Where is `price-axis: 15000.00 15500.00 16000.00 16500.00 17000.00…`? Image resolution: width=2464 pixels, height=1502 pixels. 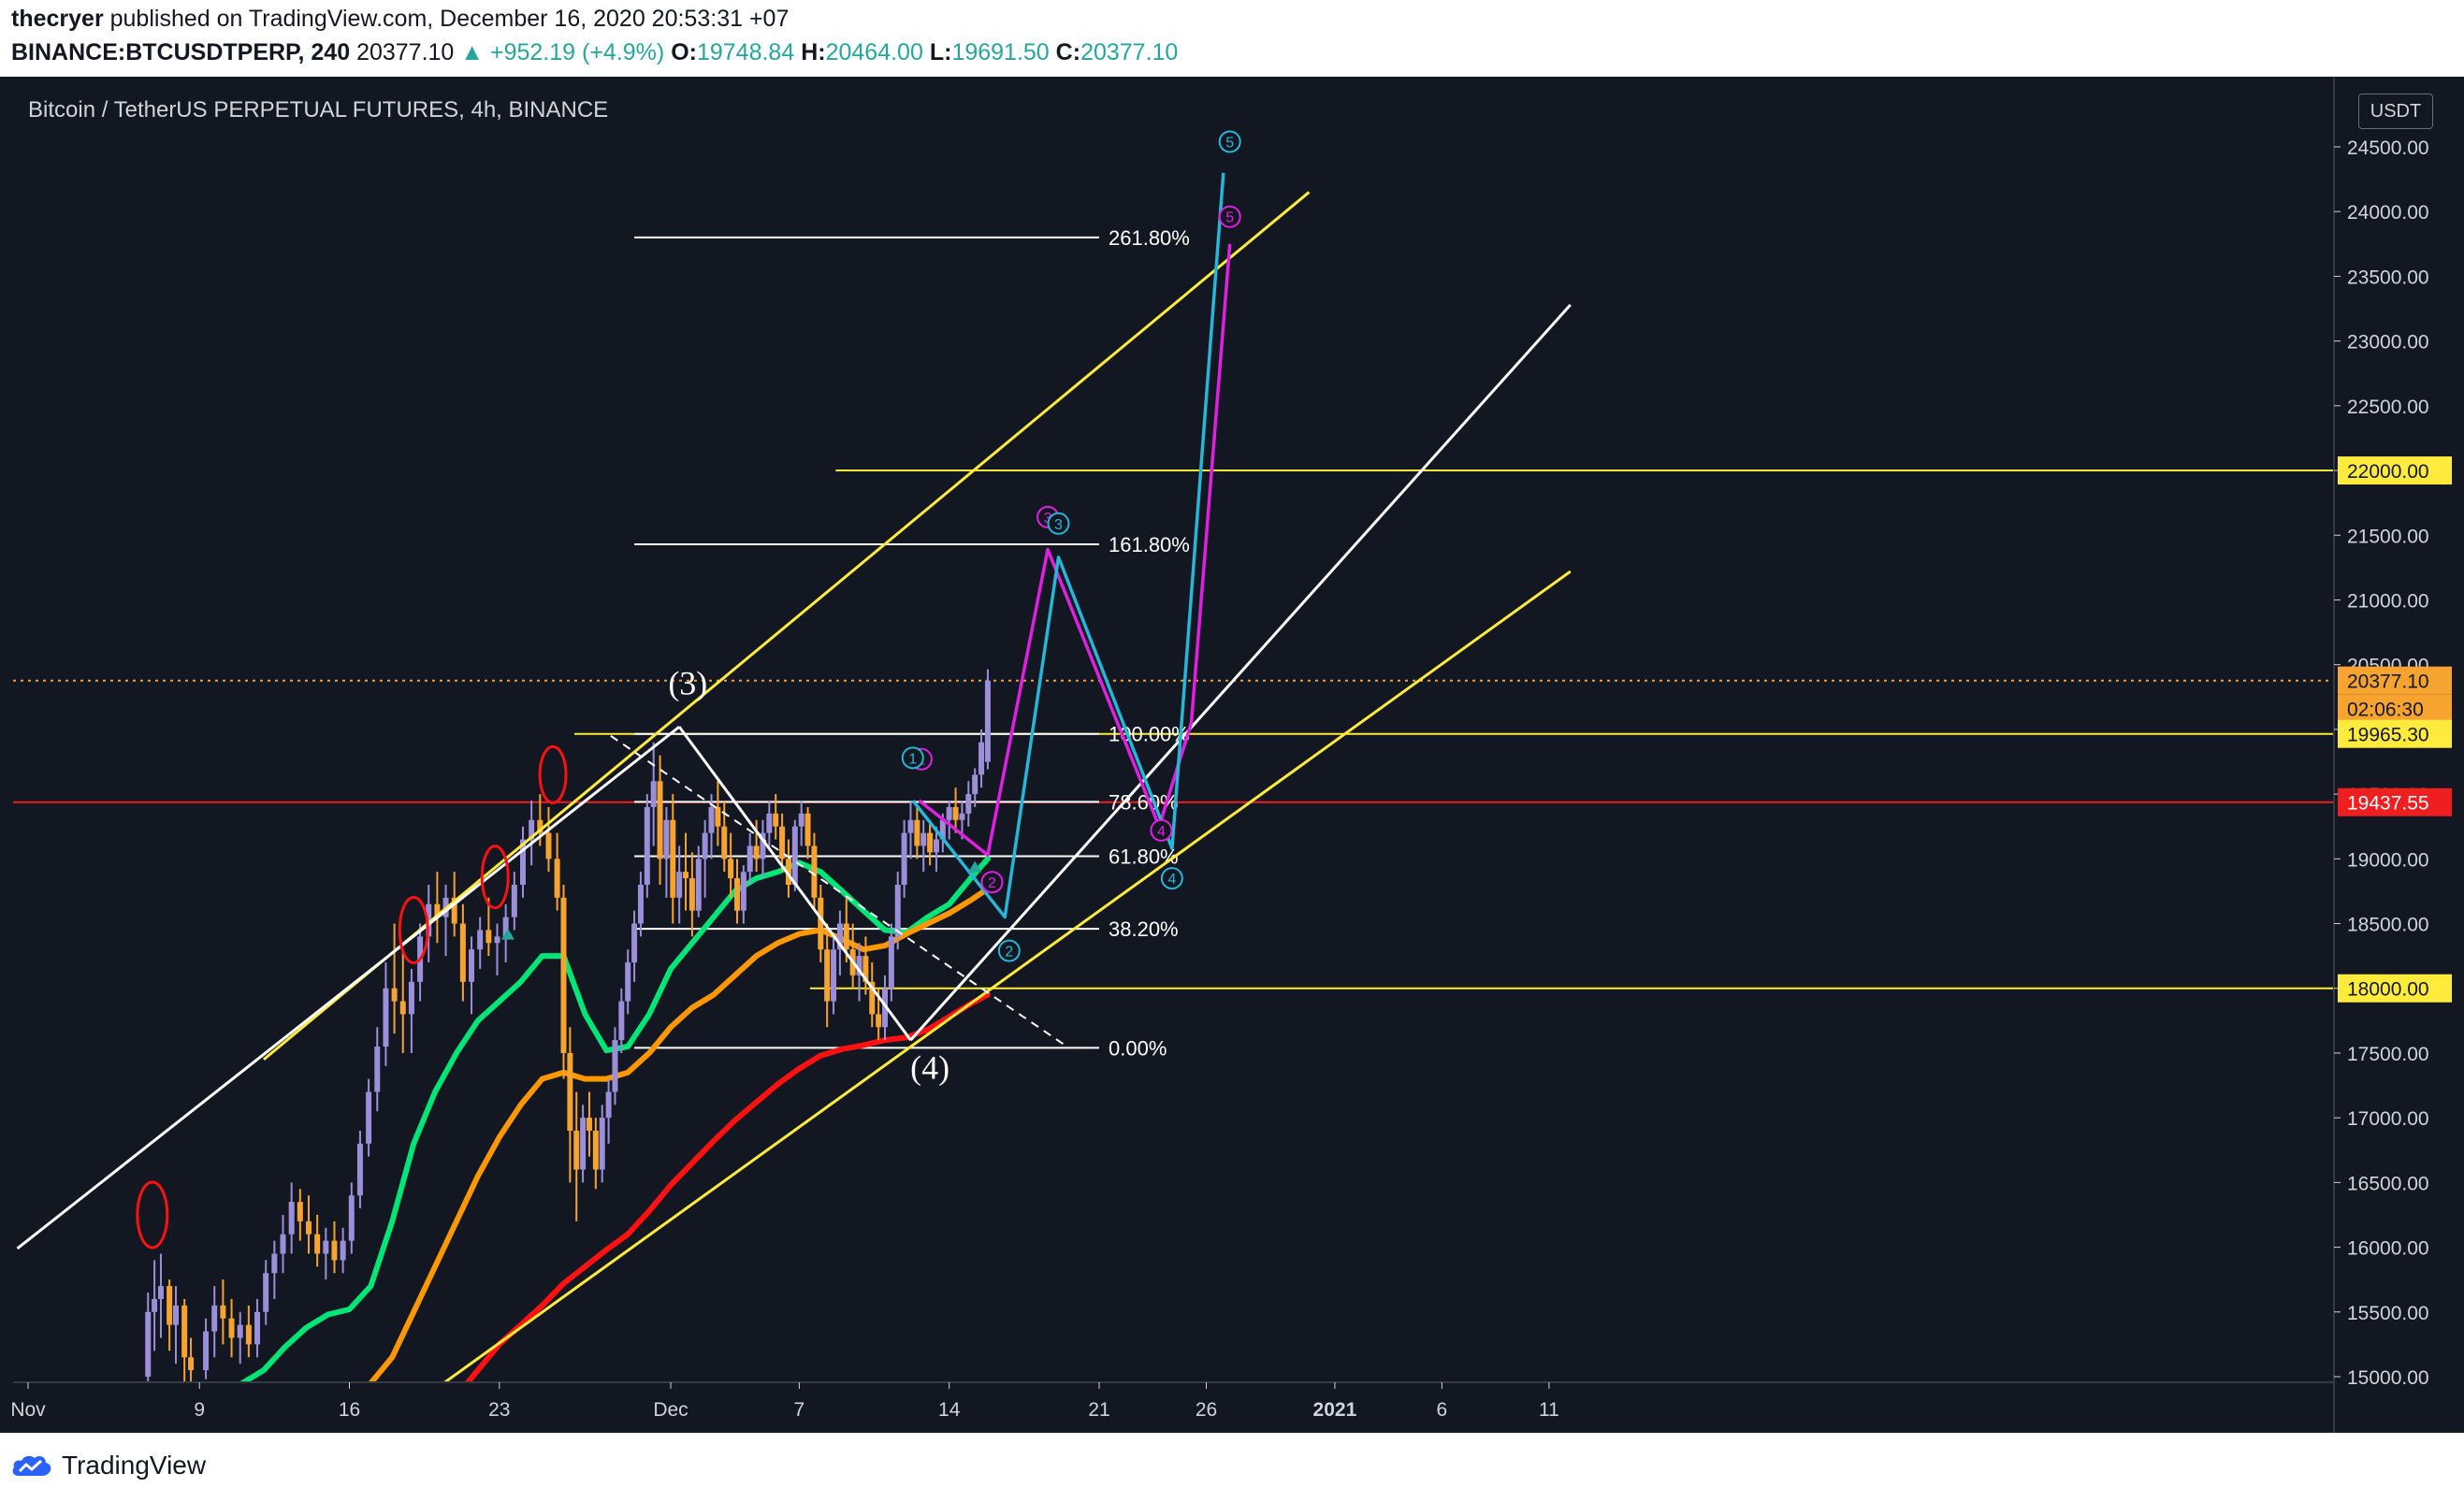 price-axis: 15000.00 15500.00 16000.00 16500.00 17000.00… is located at coordinates (2393, 763).